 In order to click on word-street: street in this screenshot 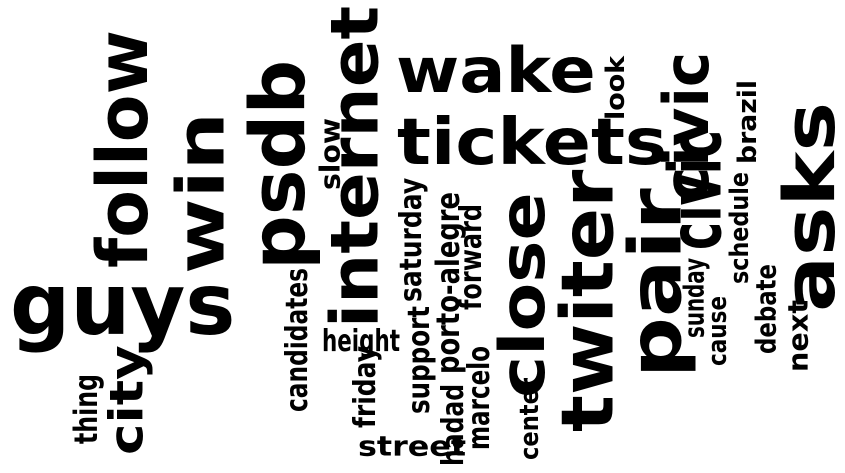, I will do `click(412, 446)`.